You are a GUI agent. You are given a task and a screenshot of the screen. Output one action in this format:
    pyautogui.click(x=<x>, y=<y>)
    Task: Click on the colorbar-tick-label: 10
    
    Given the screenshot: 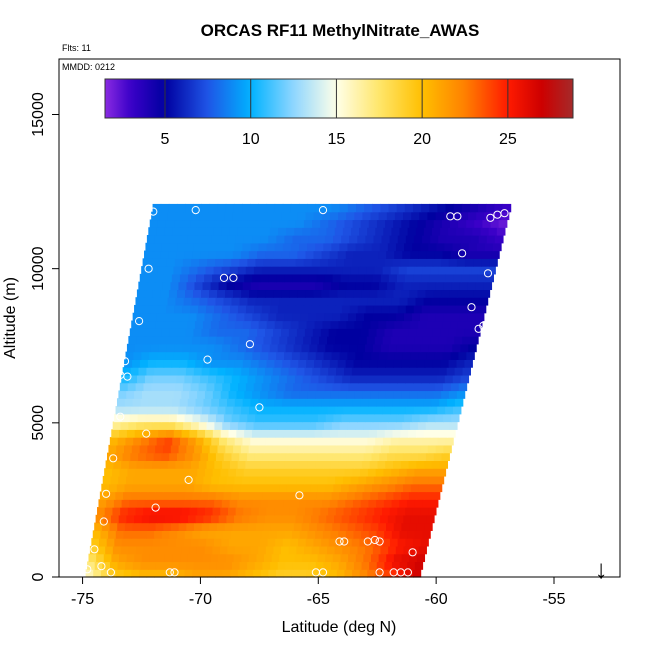 What is the action you would take?
    pyautogui.click(x=251, y=139)
    